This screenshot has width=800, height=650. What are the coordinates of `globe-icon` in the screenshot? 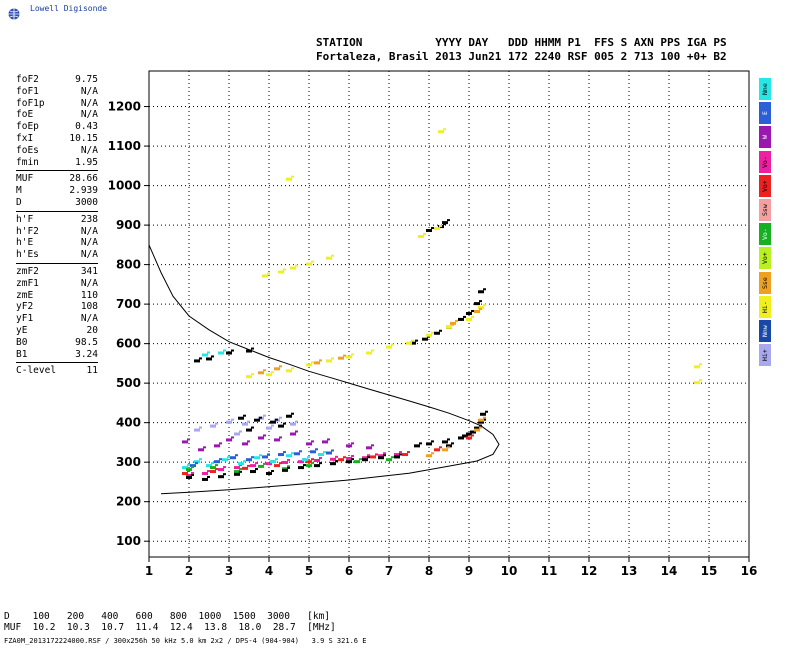 It's located at (14, 14).